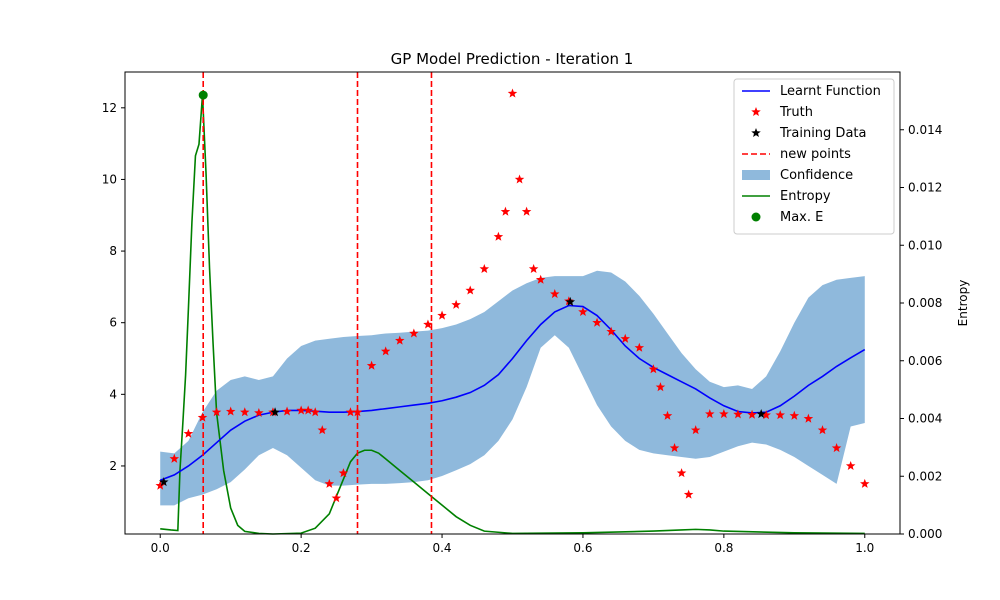 Image resolution: width=1000 pixels, height=600 pixels. I want to click on y2-tick-label: 0.008, so click(925, 303).